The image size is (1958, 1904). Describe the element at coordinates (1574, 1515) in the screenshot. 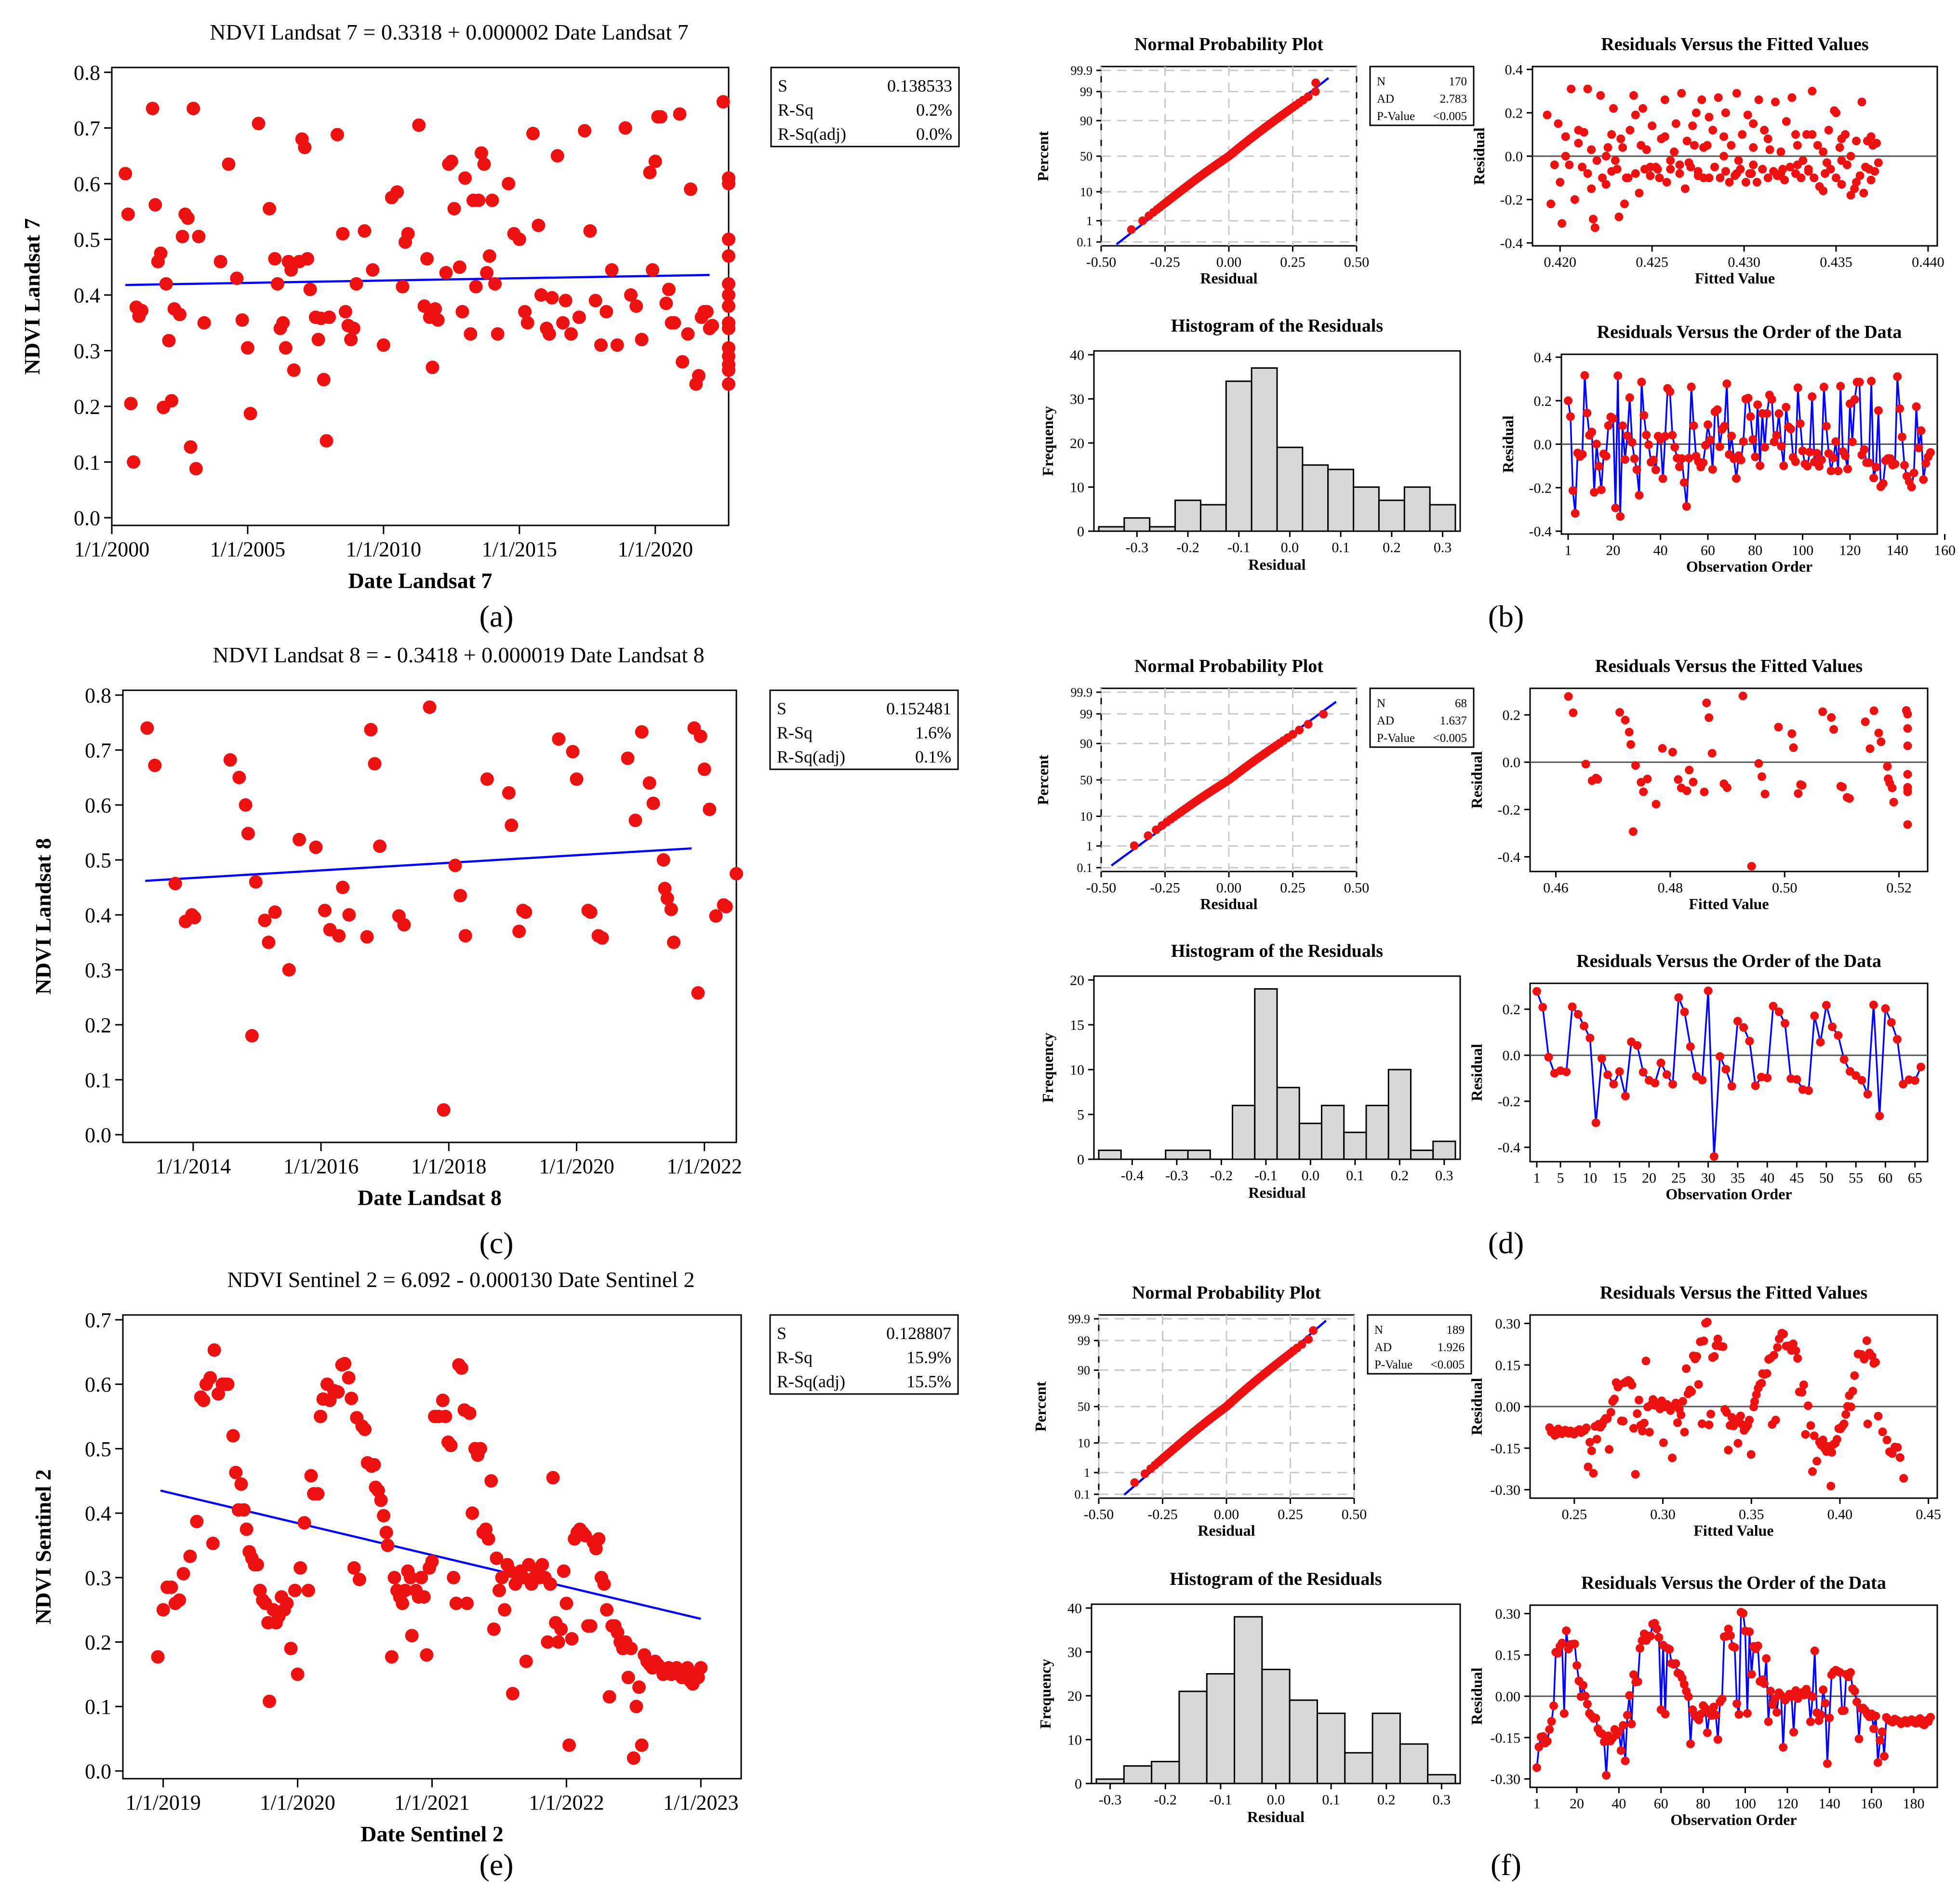

I see `fits-plot-x-tick-label: 0.25` at that location.